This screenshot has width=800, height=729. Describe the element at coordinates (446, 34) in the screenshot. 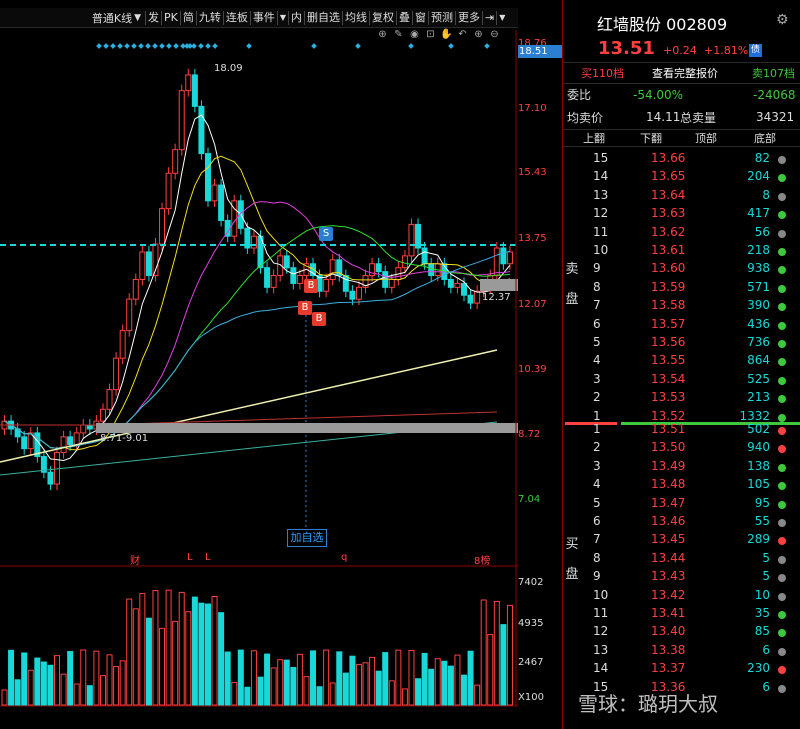

I see `hand-icon: ✋` at that location.